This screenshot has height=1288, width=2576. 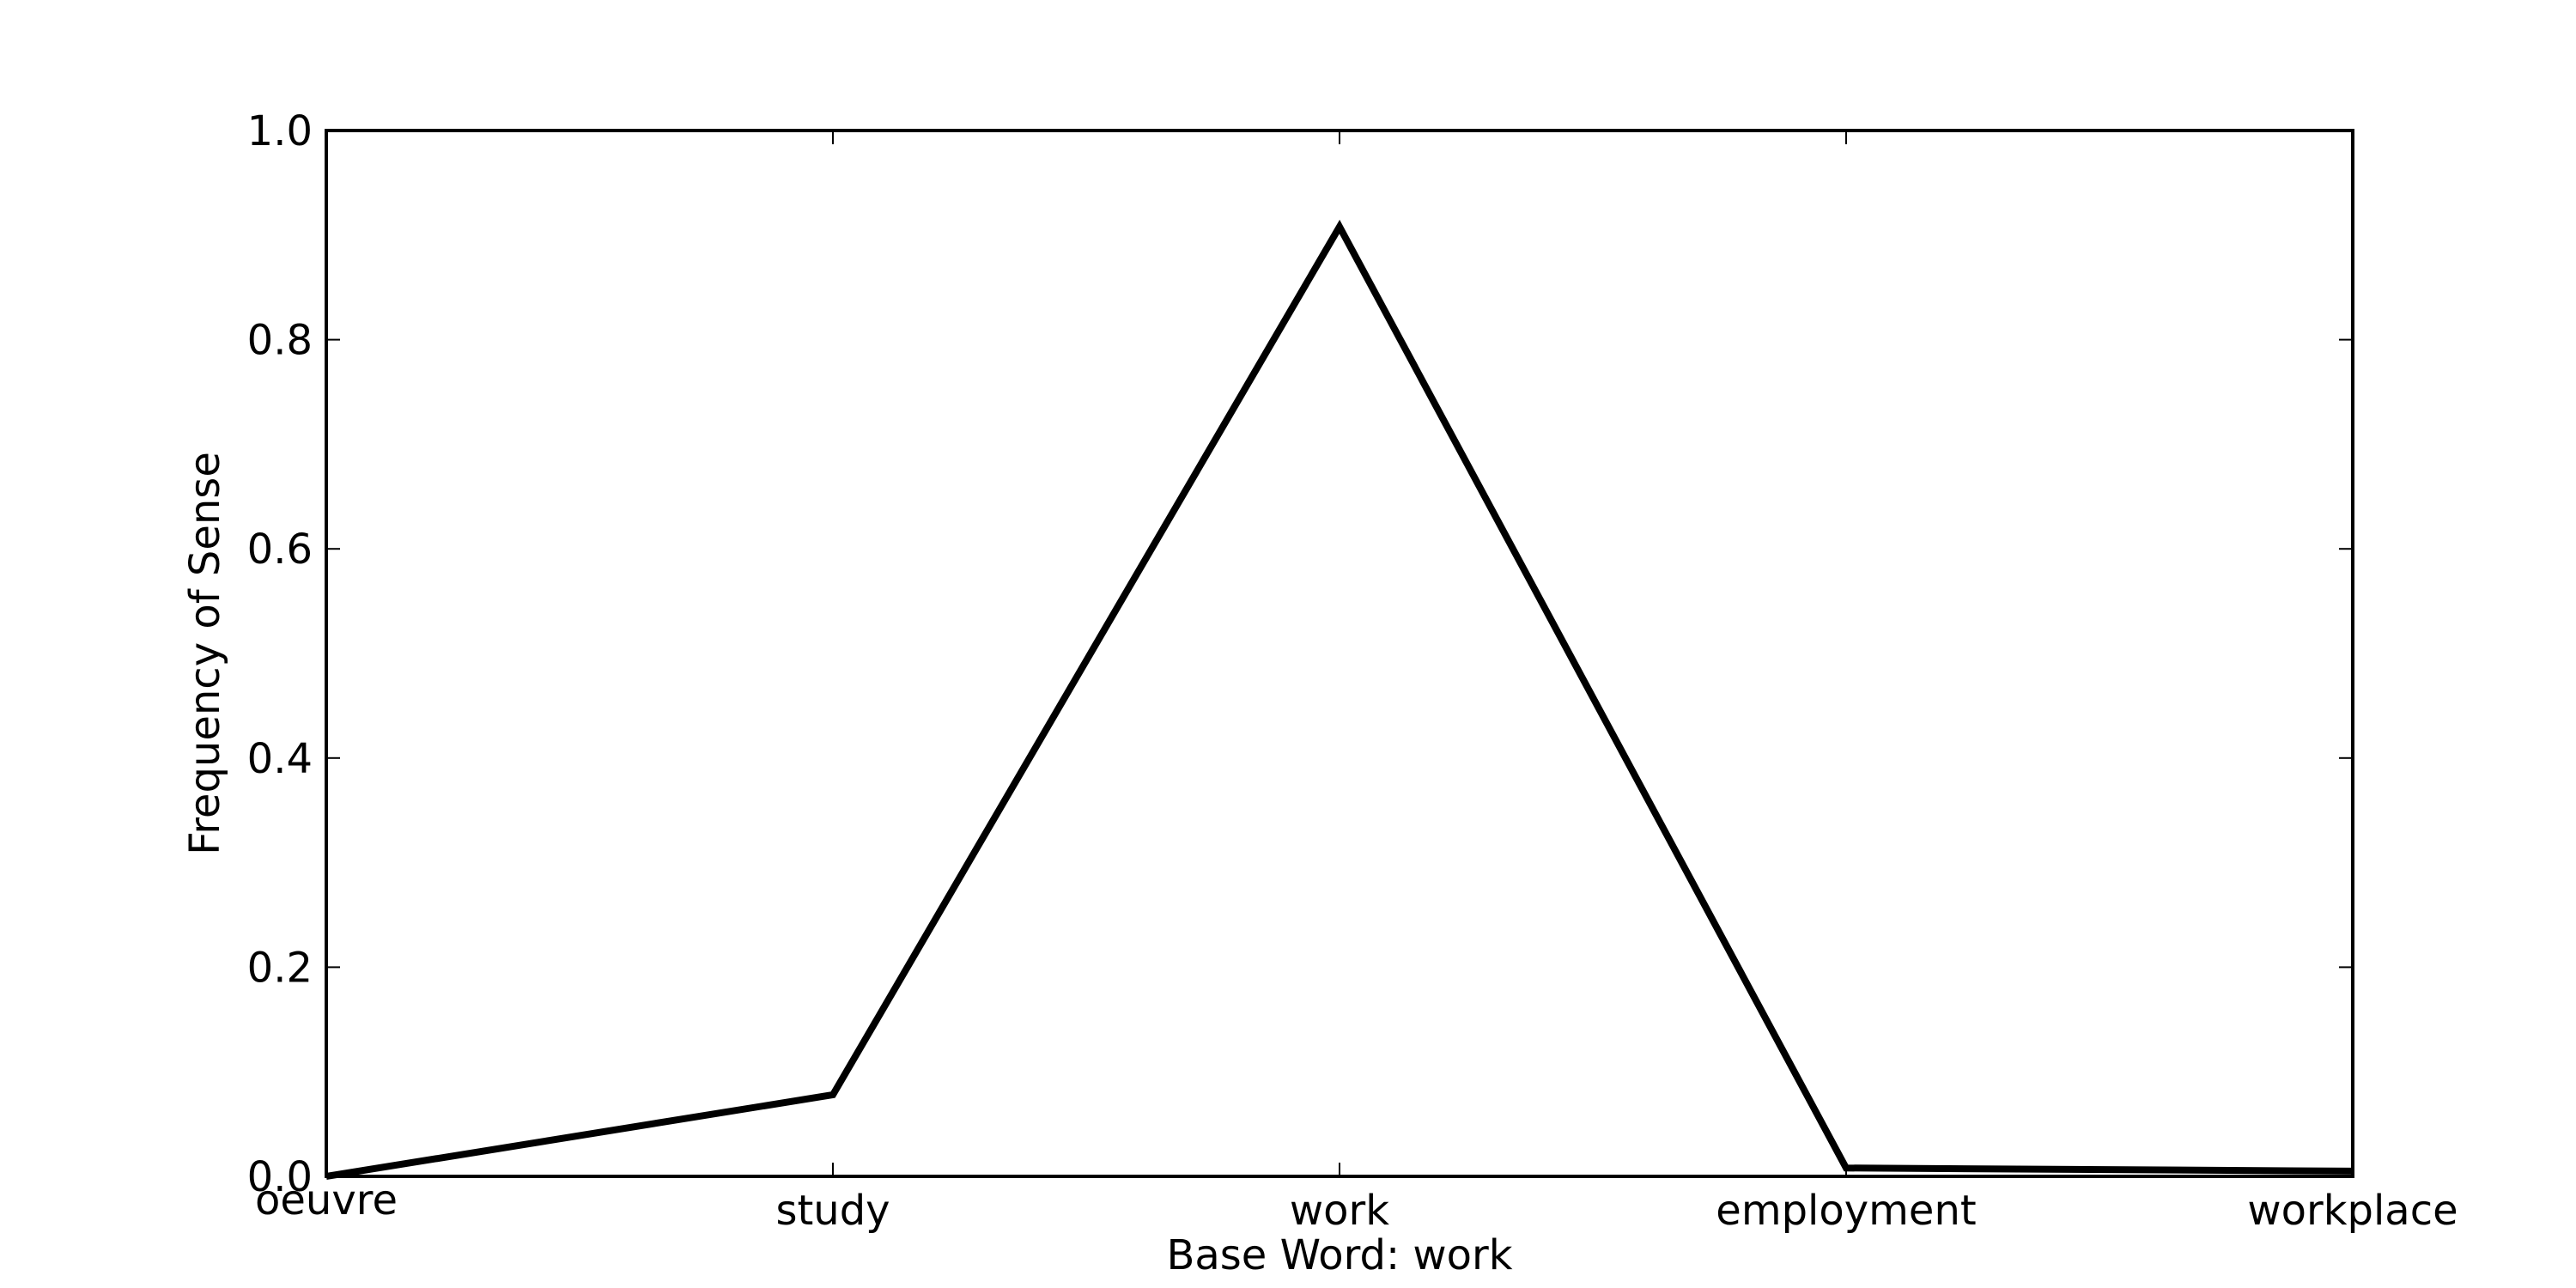 What do you see at coordinates (2353, 1211) in the screenshot?
I see `x-tick-label: workplace` at bounding box center [2353, 1211].